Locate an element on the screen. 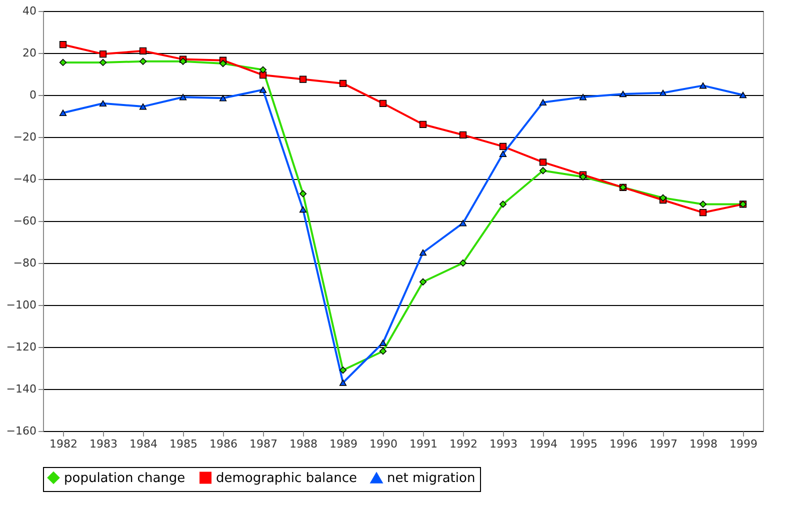 This screenshot has width=812, height=526. x-tick-label: 1983 is located at coordinates (104, 444).